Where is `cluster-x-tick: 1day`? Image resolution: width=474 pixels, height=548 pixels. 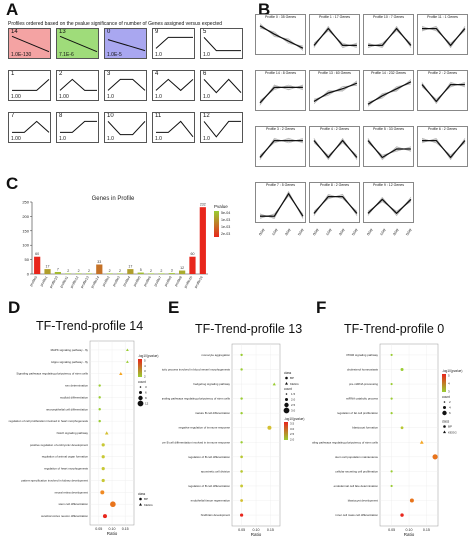
cluster-x-tick: 1day is located at coordinates (275, 232).